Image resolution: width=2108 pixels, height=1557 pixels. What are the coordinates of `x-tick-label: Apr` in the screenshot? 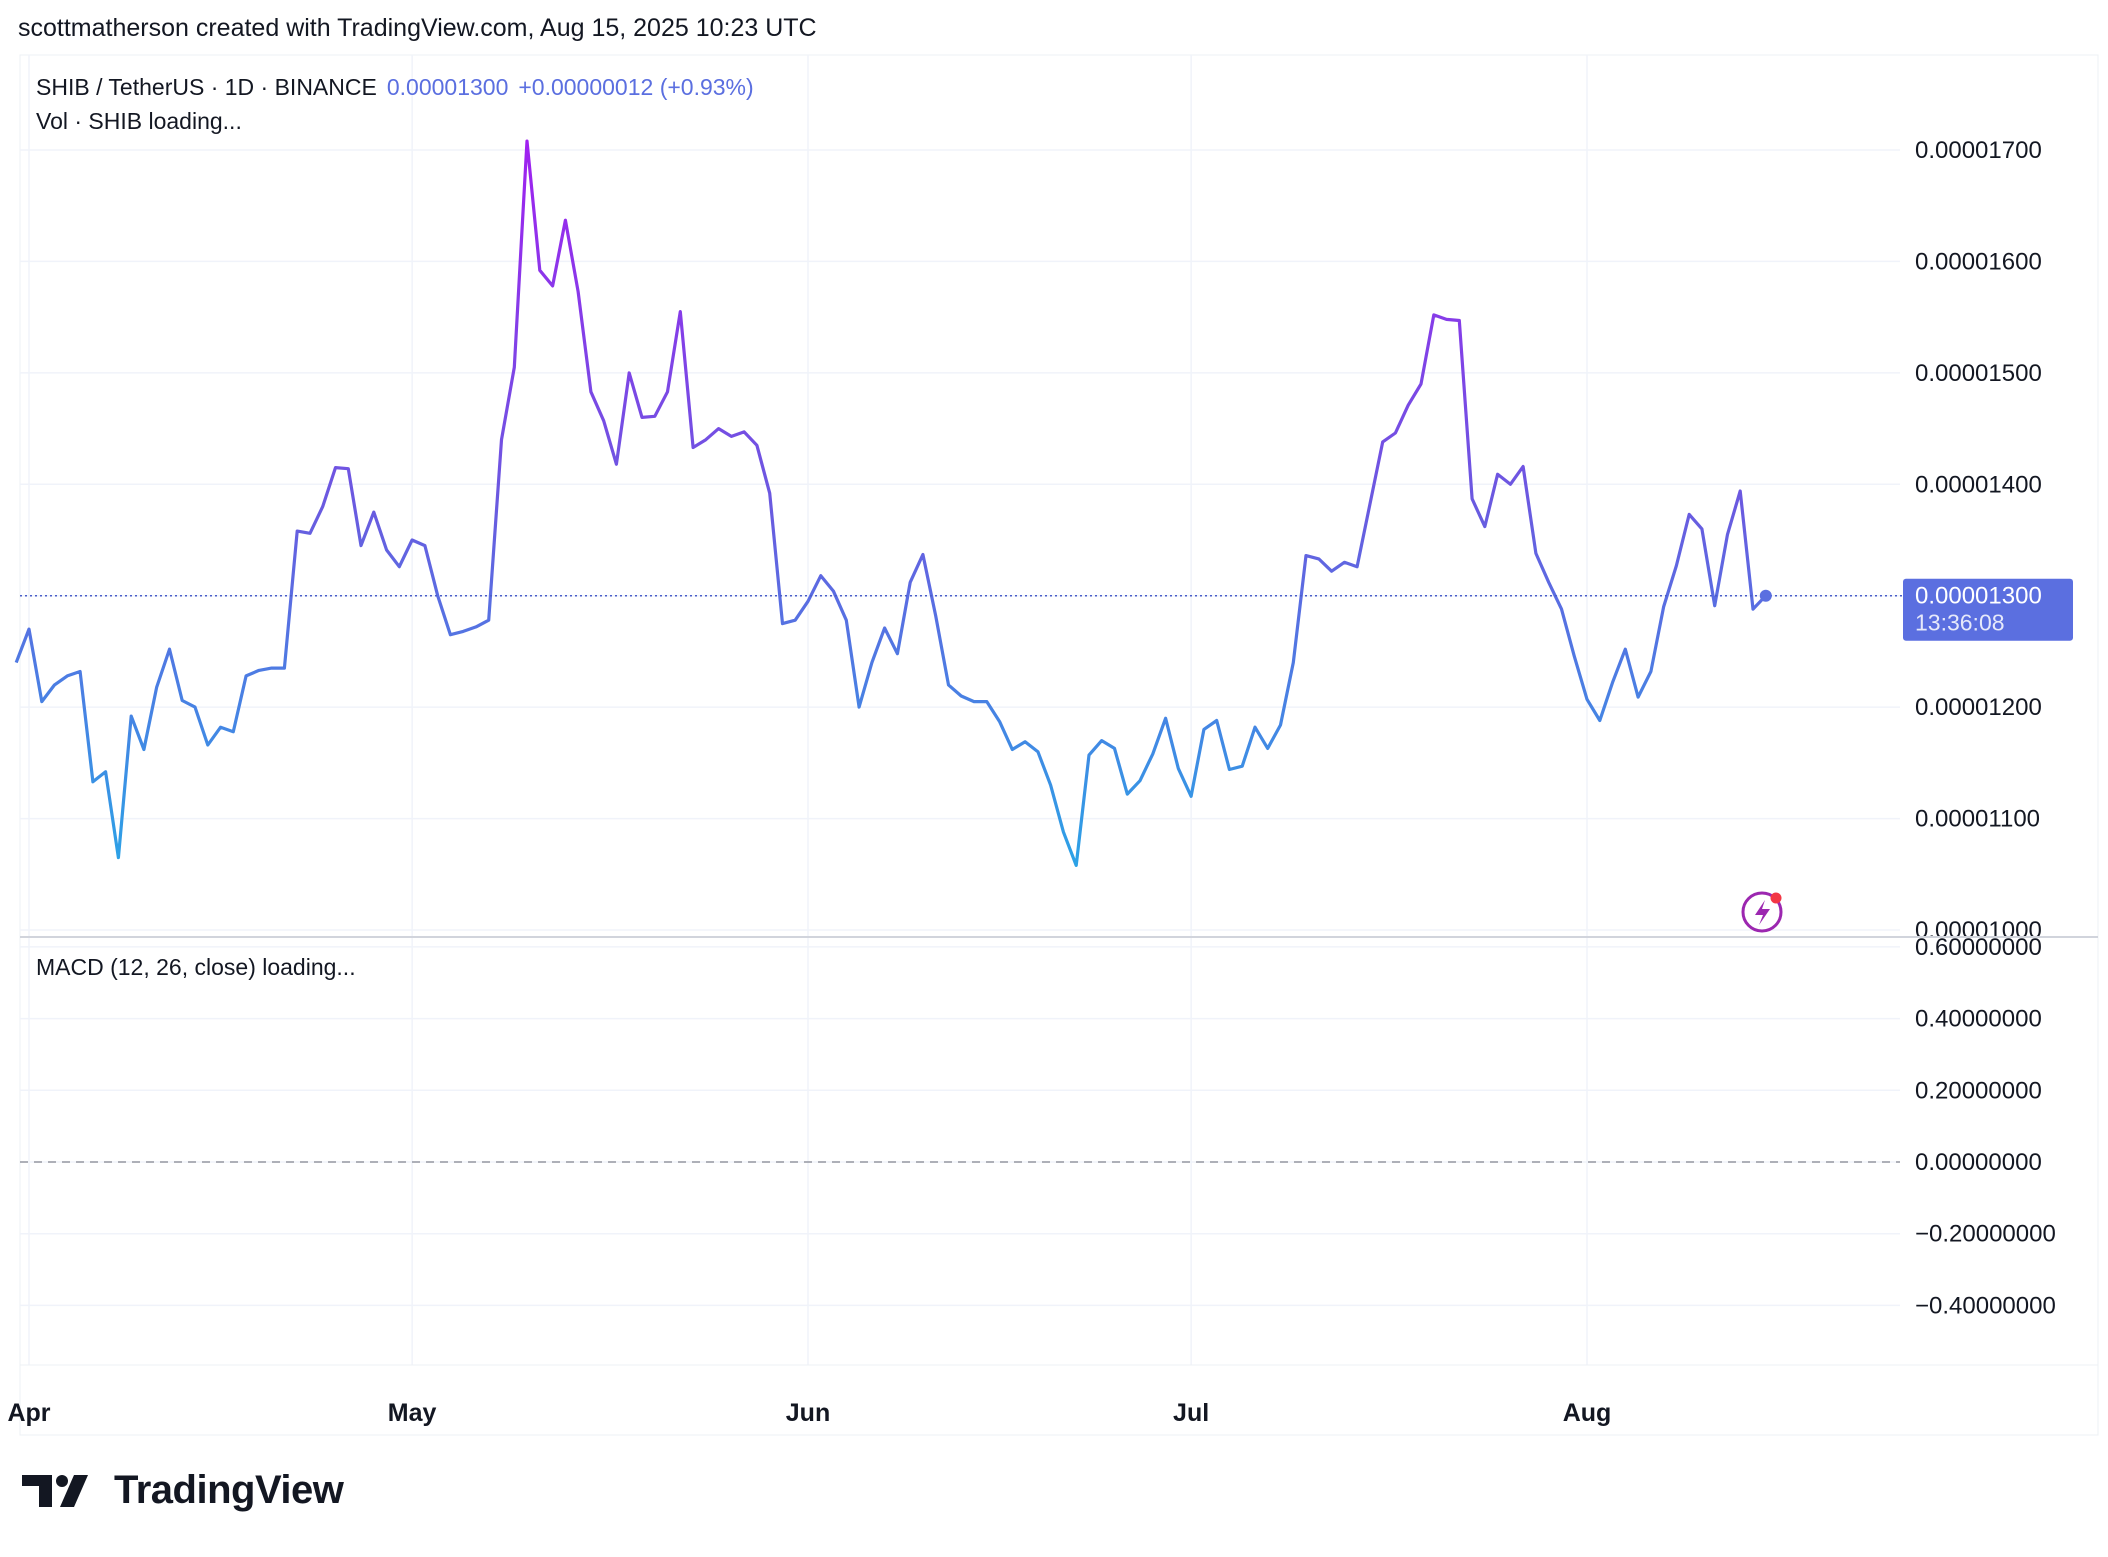 It's located at (28, 1413).